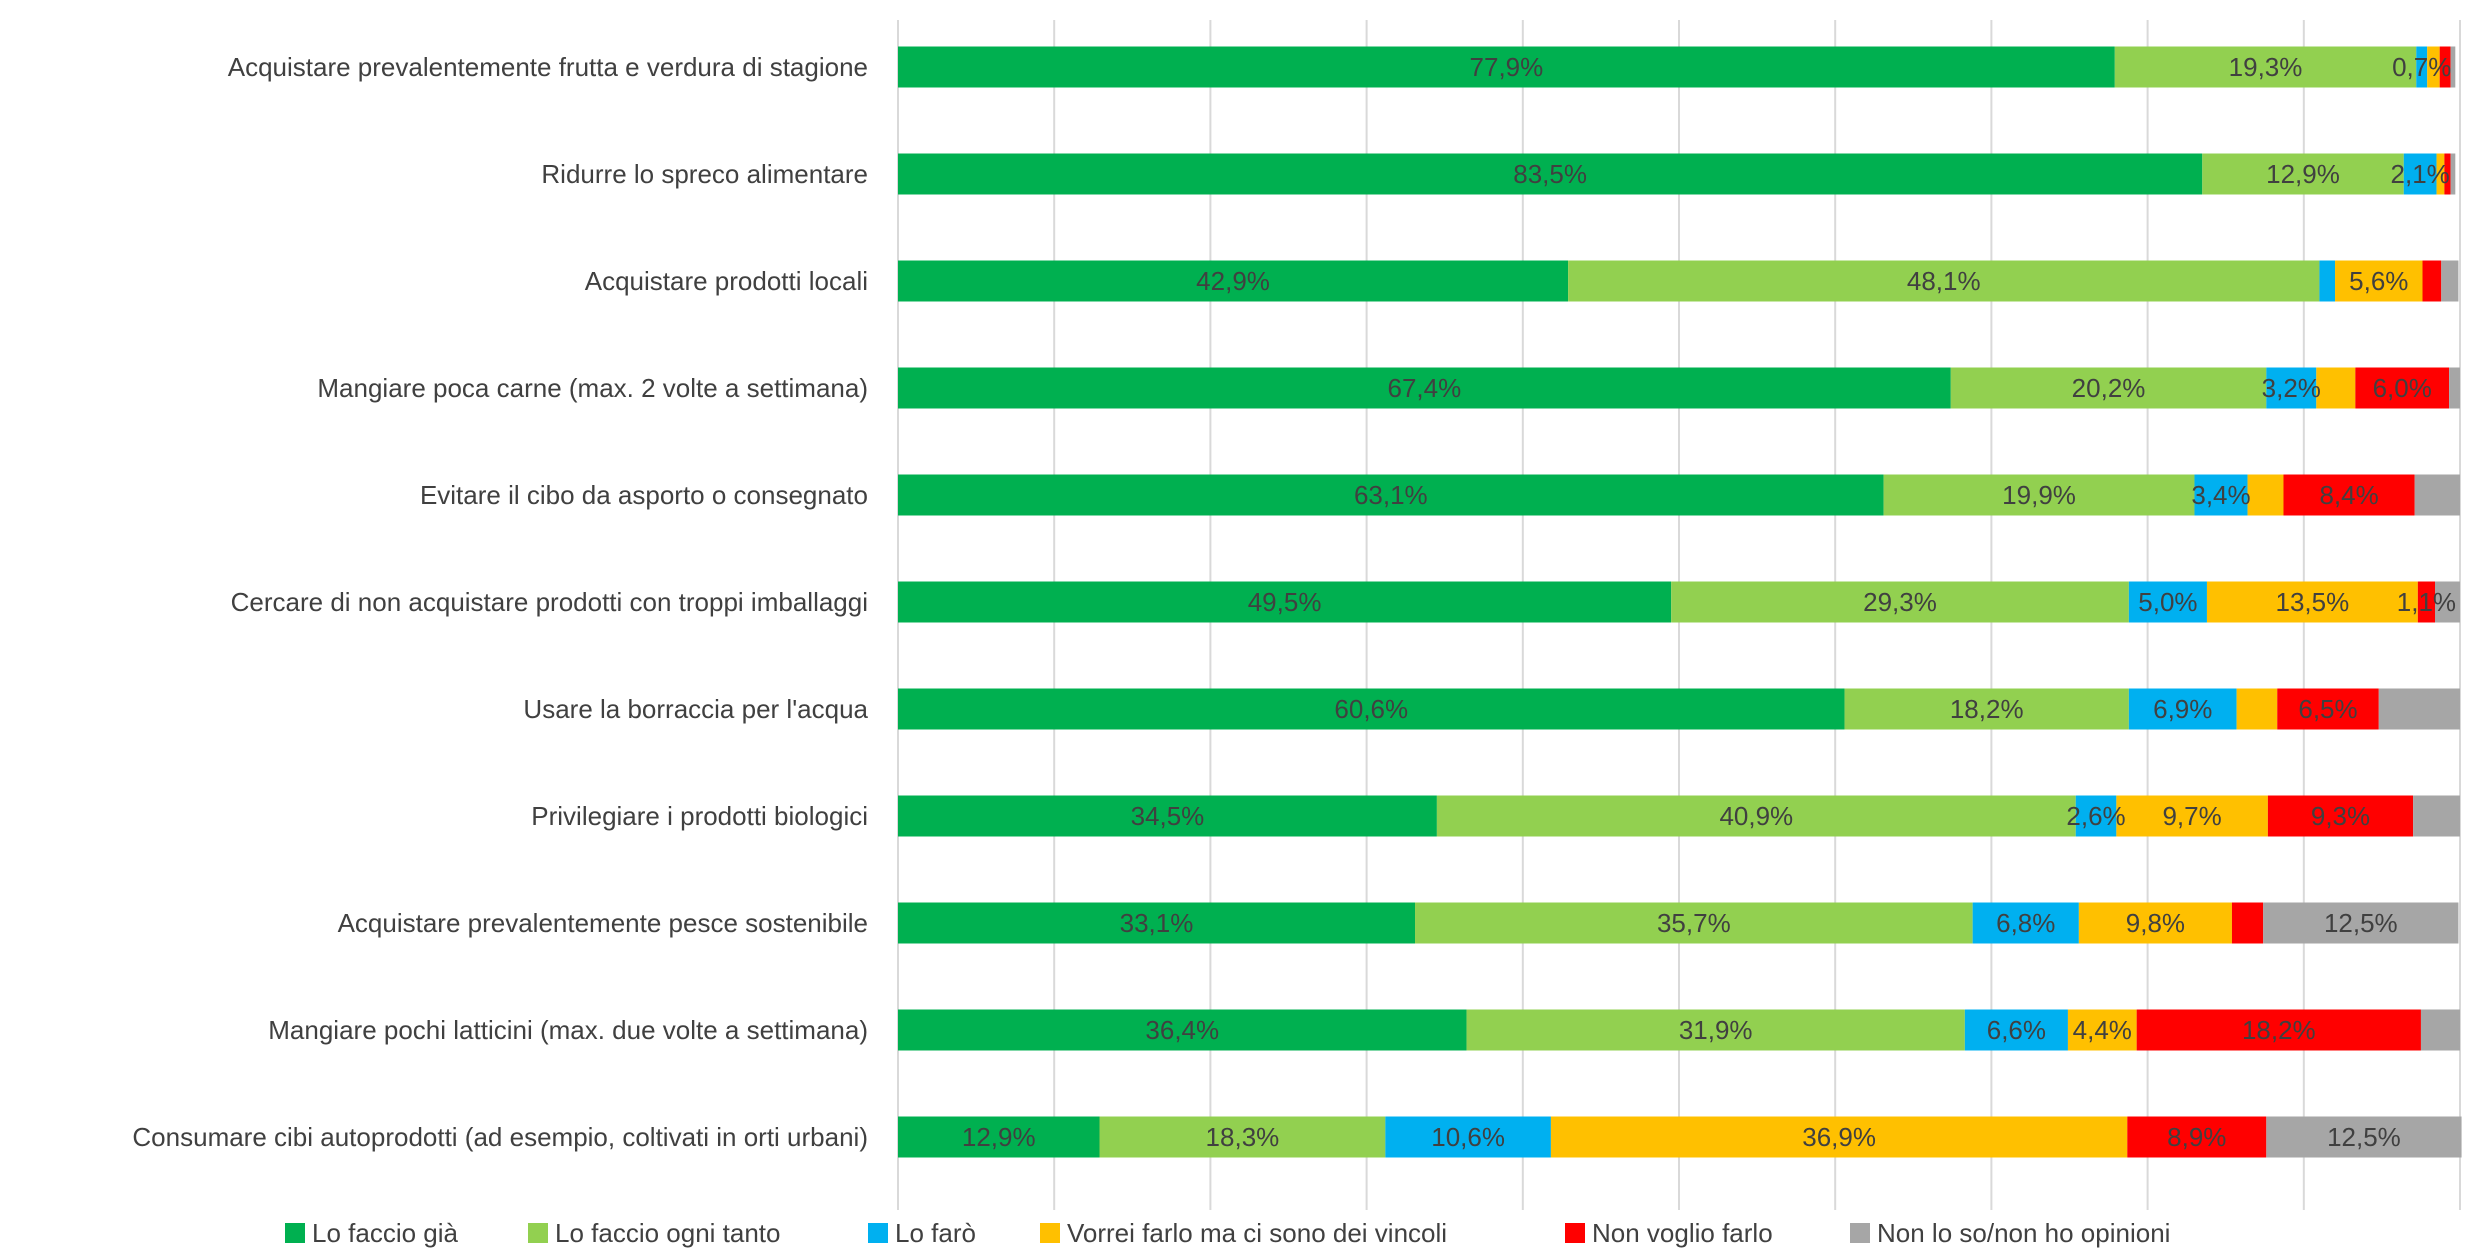  I want to click on data-label: 13,5%, so click(2313, 602).